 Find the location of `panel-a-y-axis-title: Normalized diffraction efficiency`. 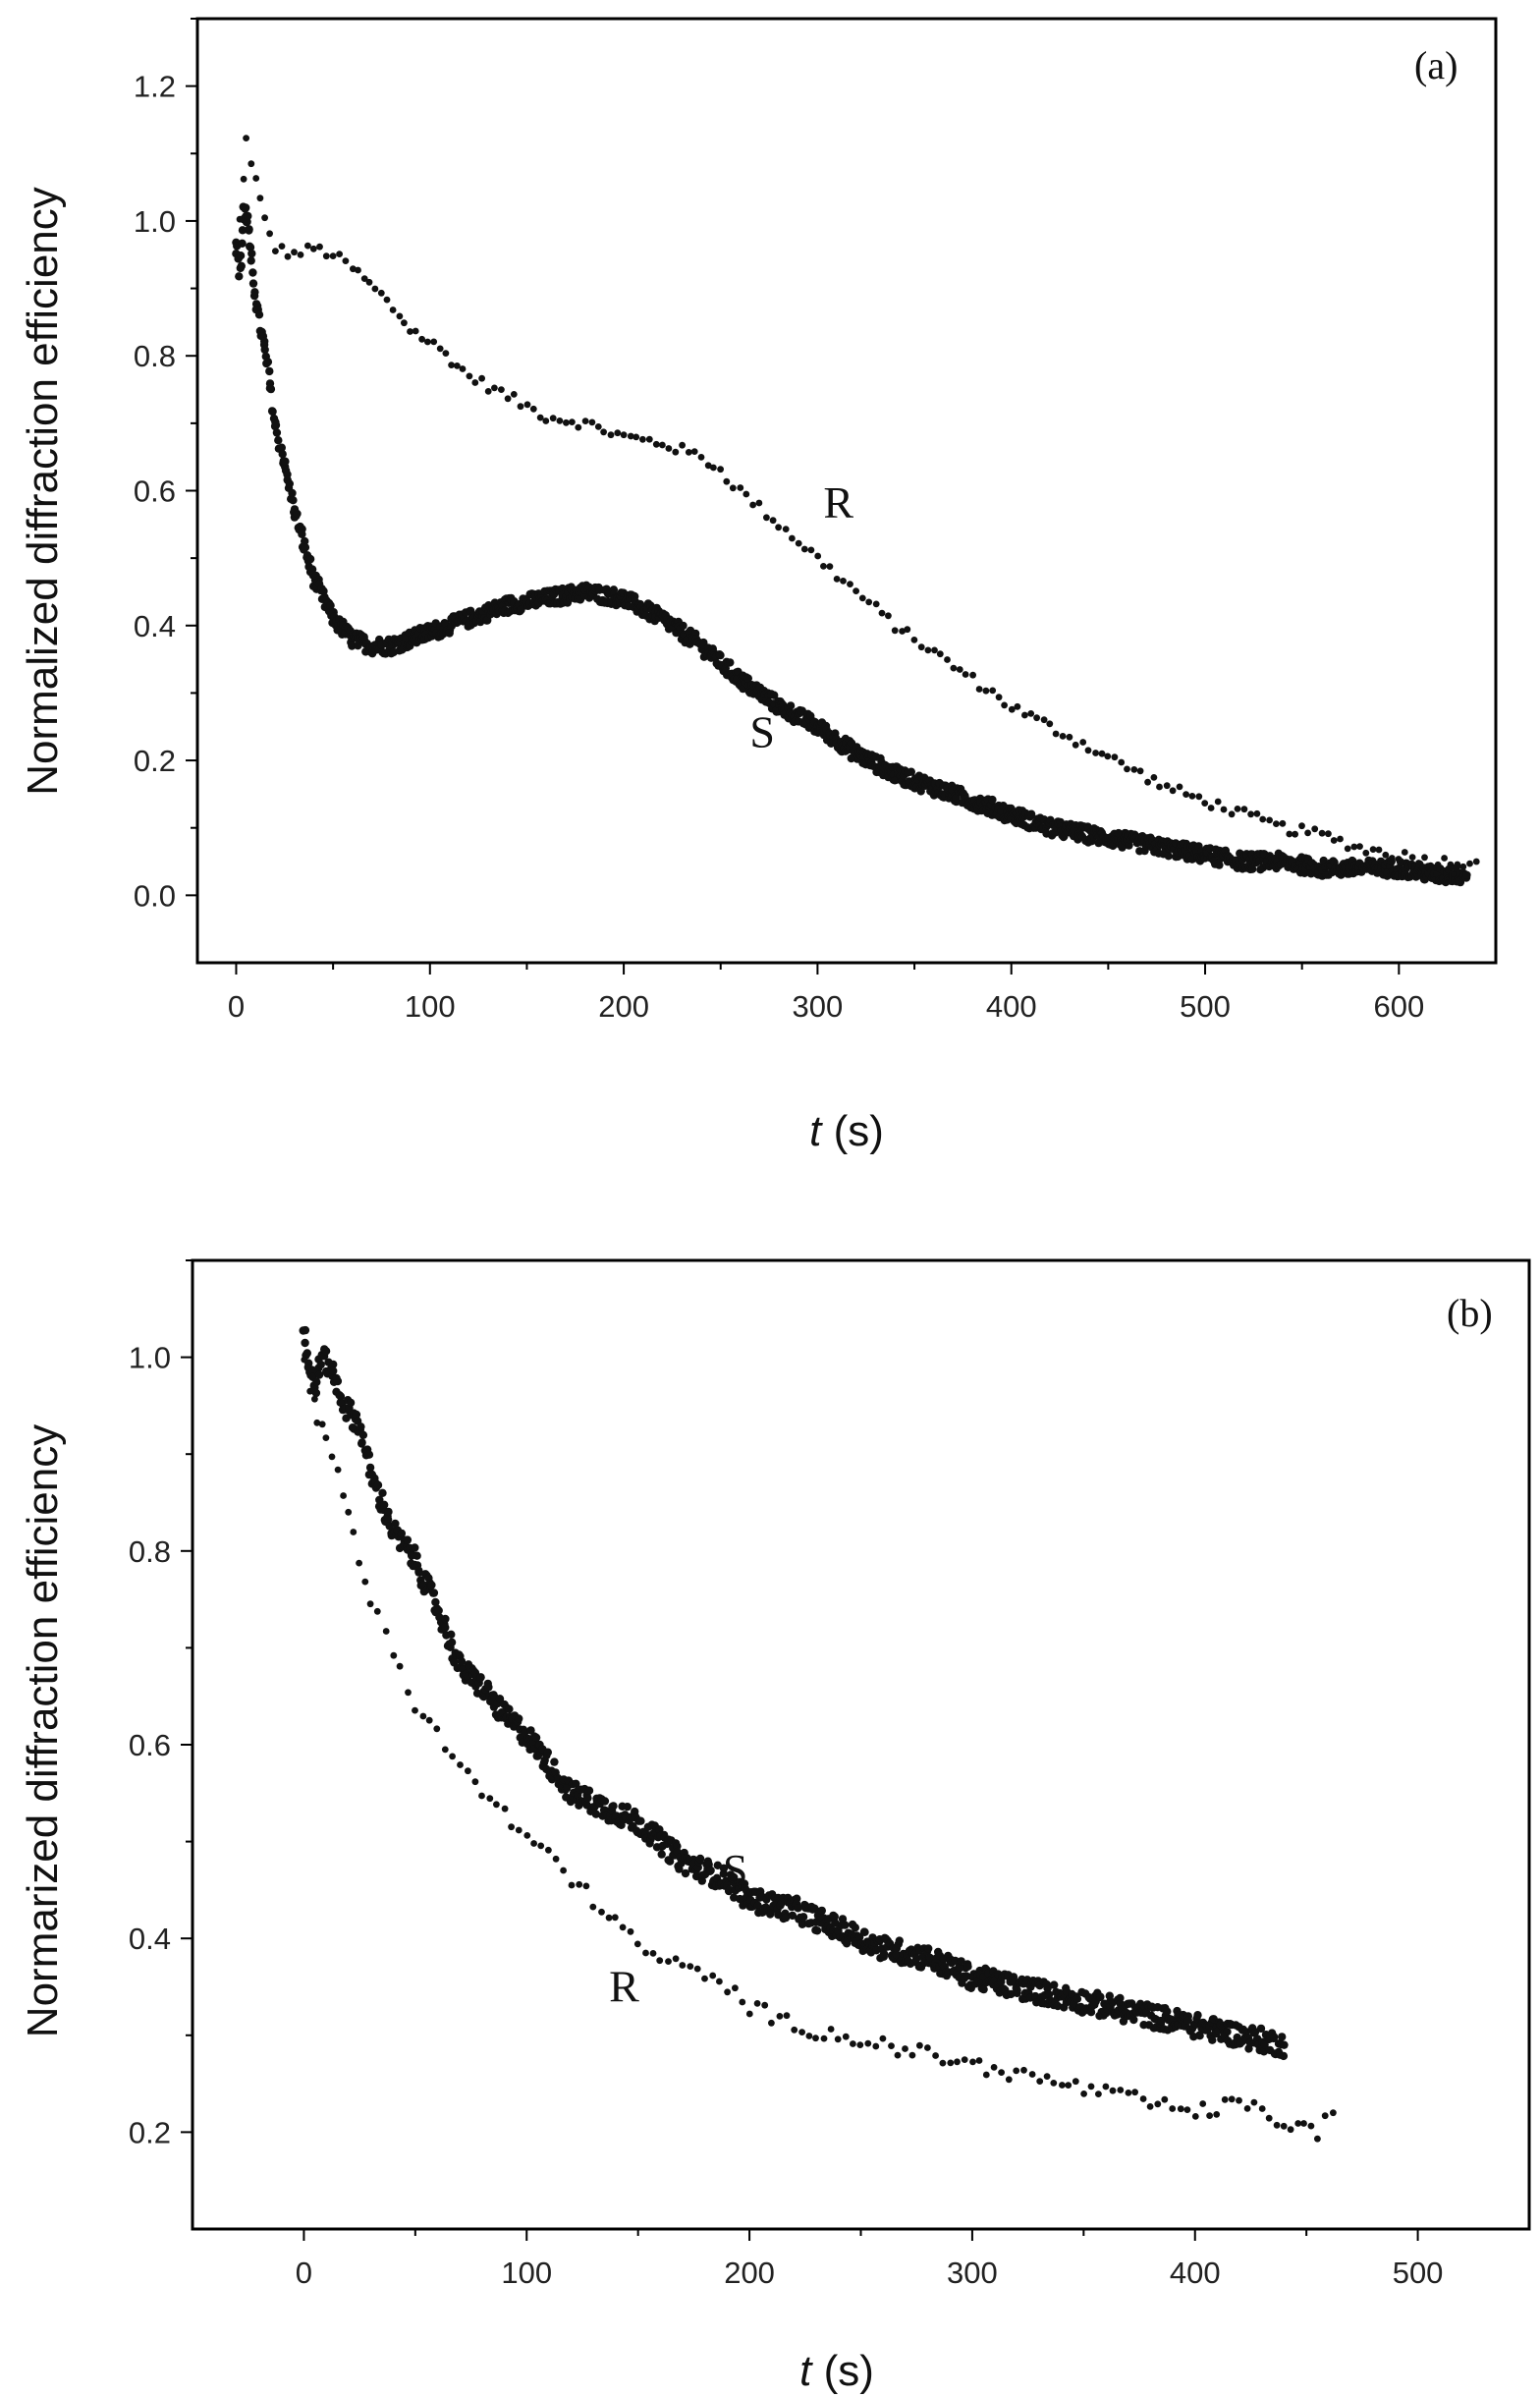

panel-a-y-axis-title: Normalized diffraction efficiency is located at coordinates (43, 491).